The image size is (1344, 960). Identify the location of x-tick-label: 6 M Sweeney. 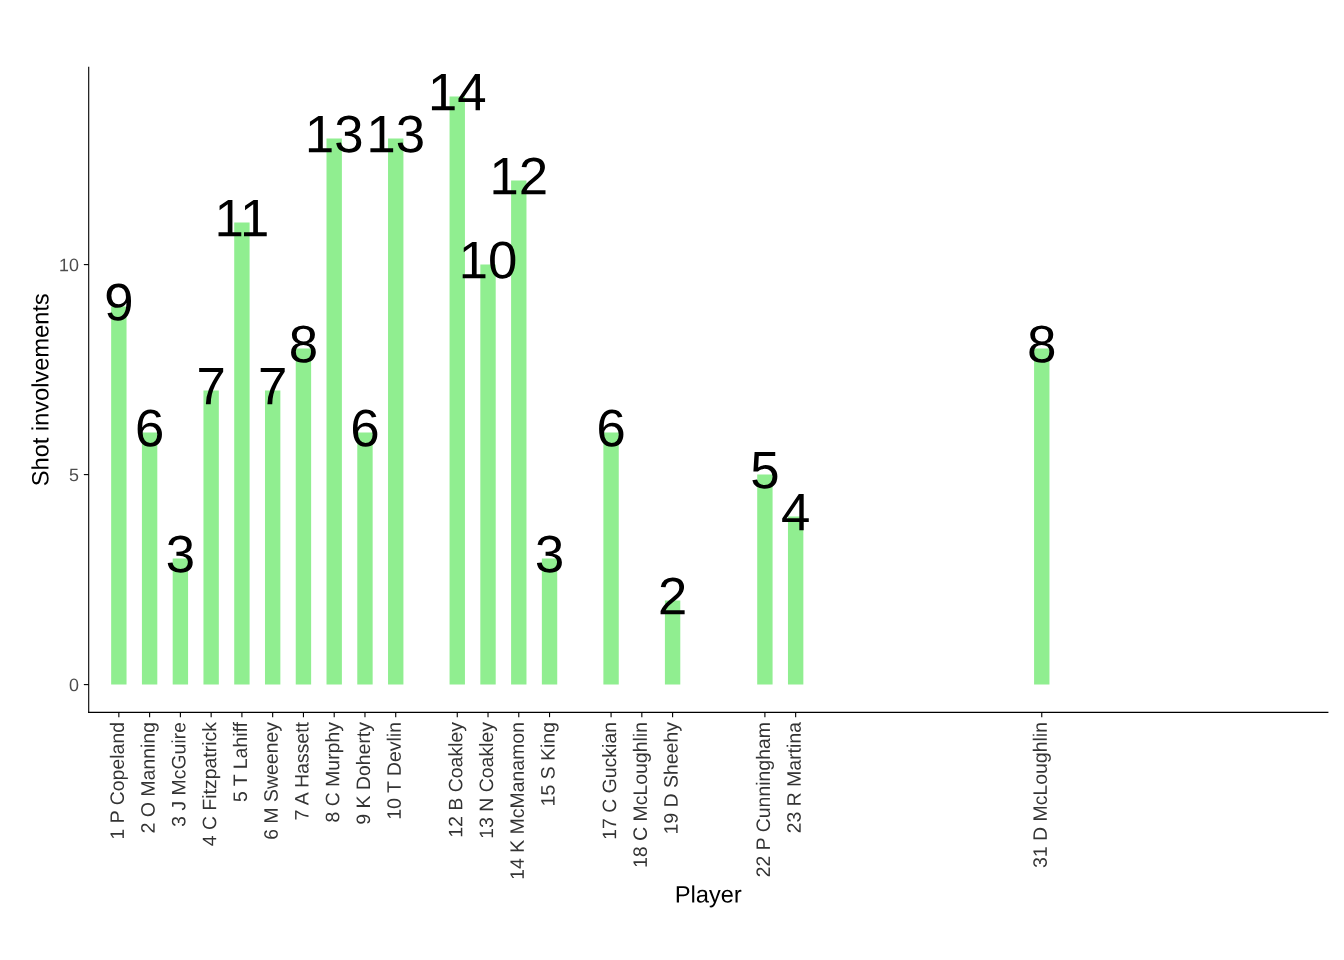
(273, 780).